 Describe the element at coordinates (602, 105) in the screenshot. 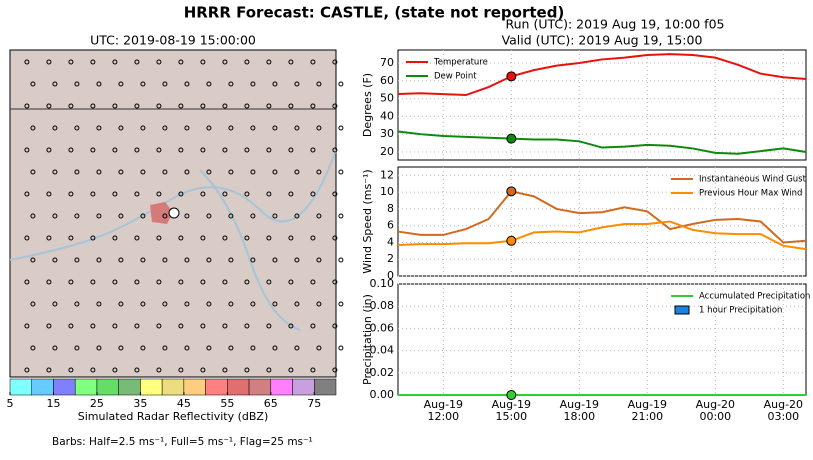

I see `plot-frame` at that location.